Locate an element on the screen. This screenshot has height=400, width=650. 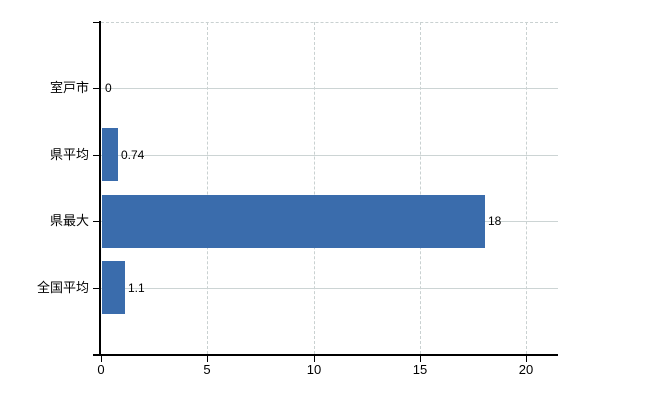
bar-value-label: 0 is located at coordinates (108, 88).